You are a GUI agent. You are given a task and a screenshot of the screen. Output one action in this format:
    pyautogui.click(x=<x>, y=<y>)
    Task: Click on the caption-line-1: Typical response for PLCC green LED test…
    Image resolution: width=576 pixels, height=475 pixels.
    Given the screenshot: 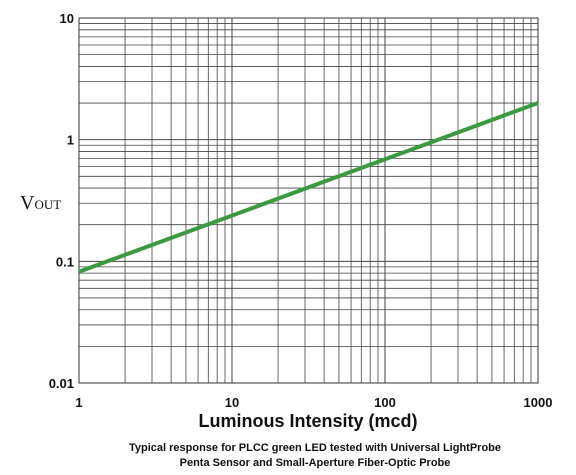 What is the action you would take?
    pyautogui.click(x=315, y=448)
    